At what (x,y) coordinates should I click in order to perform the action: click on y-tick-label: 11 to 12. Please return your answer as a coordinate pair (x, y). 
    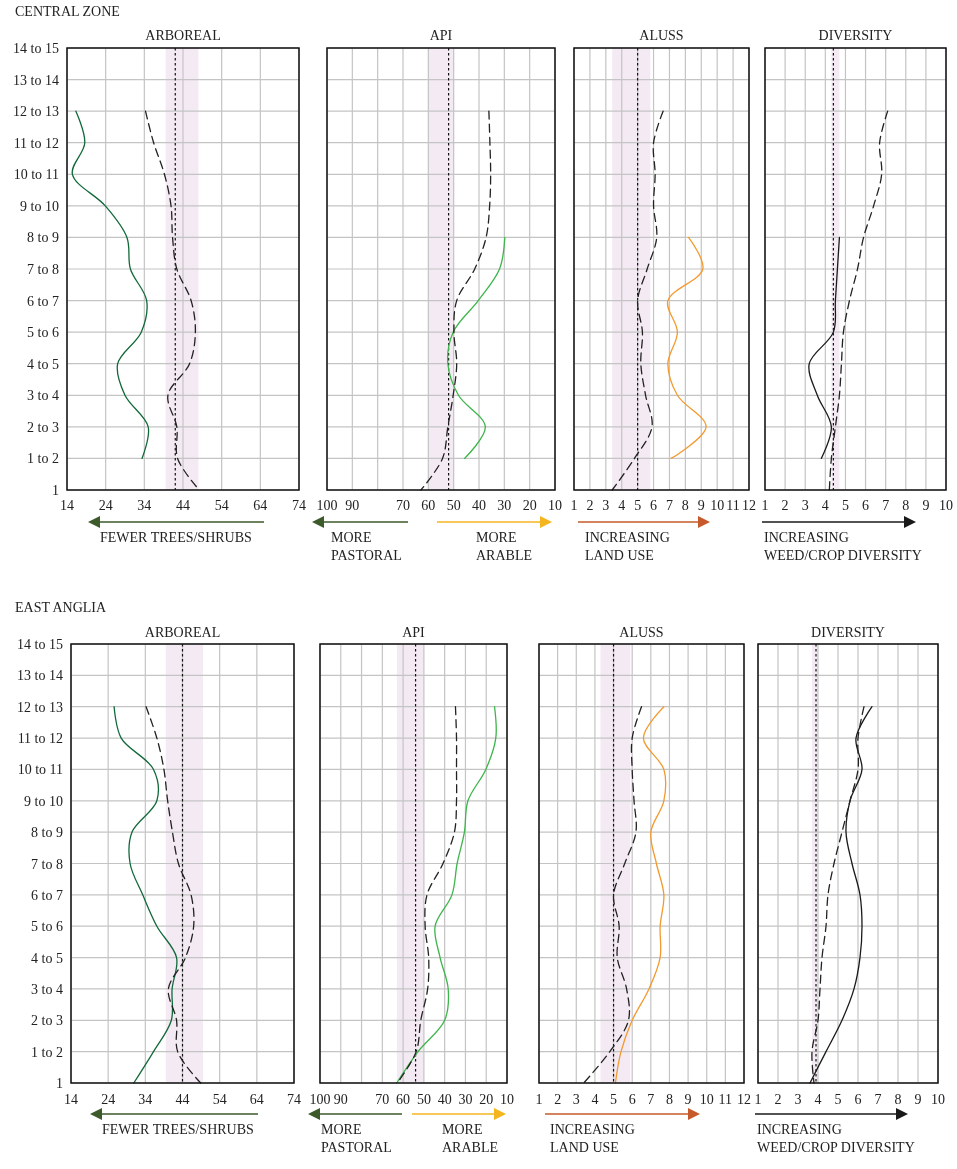
    Looking at the image, I should click on (40, 739).